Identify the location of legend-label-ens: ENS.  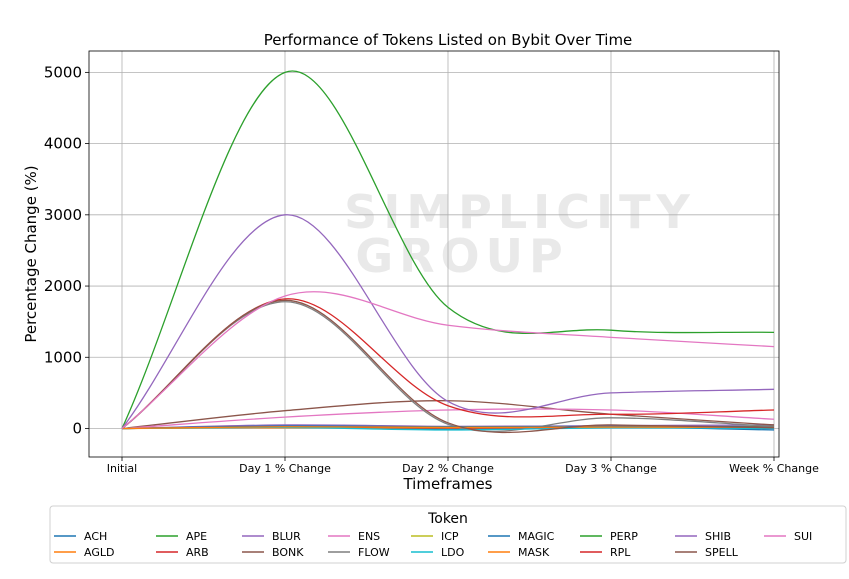
(369, 536).